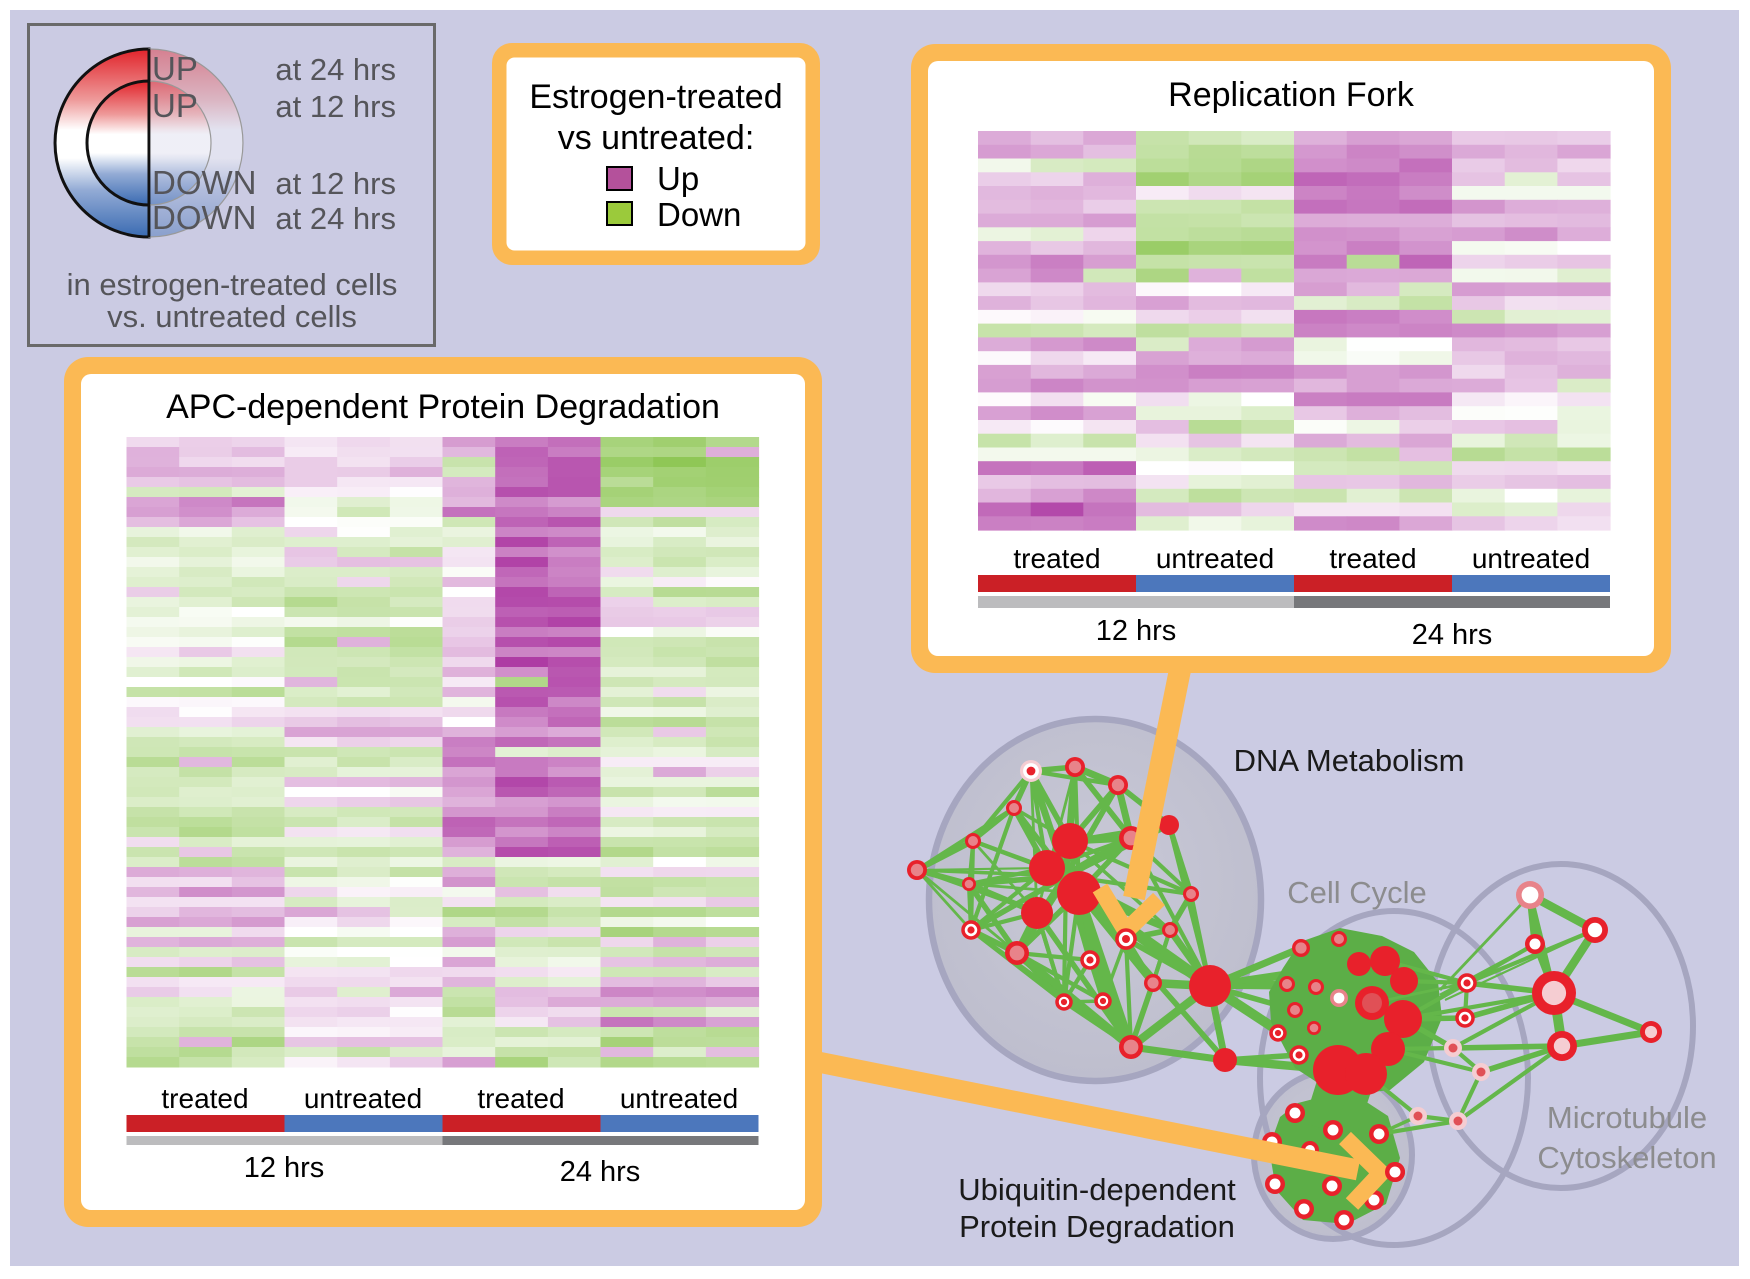 This screenshot has width=1750, height=1279. I want to click on svg-text: Protein Degradation, so click(1097, 1226).